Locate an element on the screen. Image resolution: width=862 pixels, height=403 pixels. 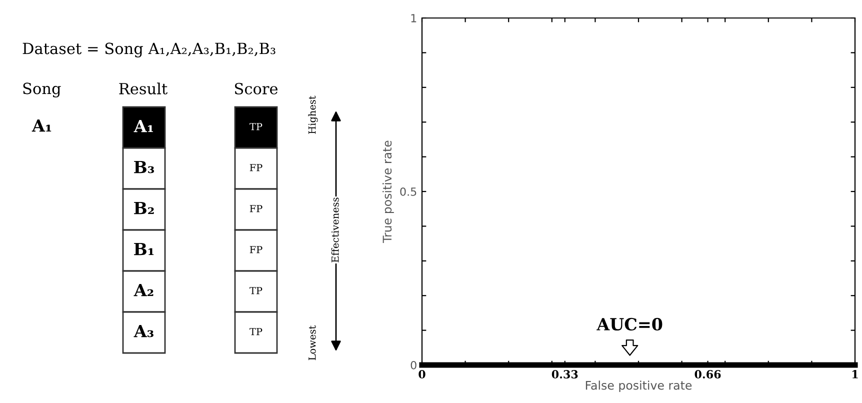
text: Highest is located at coordinates (313, 115).